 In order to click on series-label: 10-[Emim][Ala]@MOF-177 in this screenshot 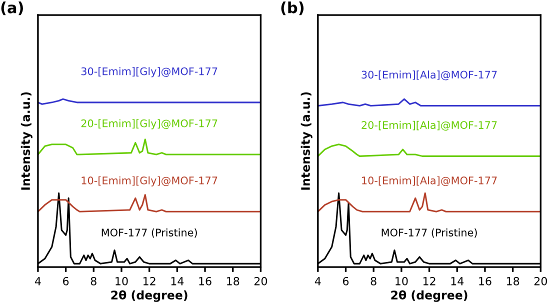, I will do `click(429, 181)`.